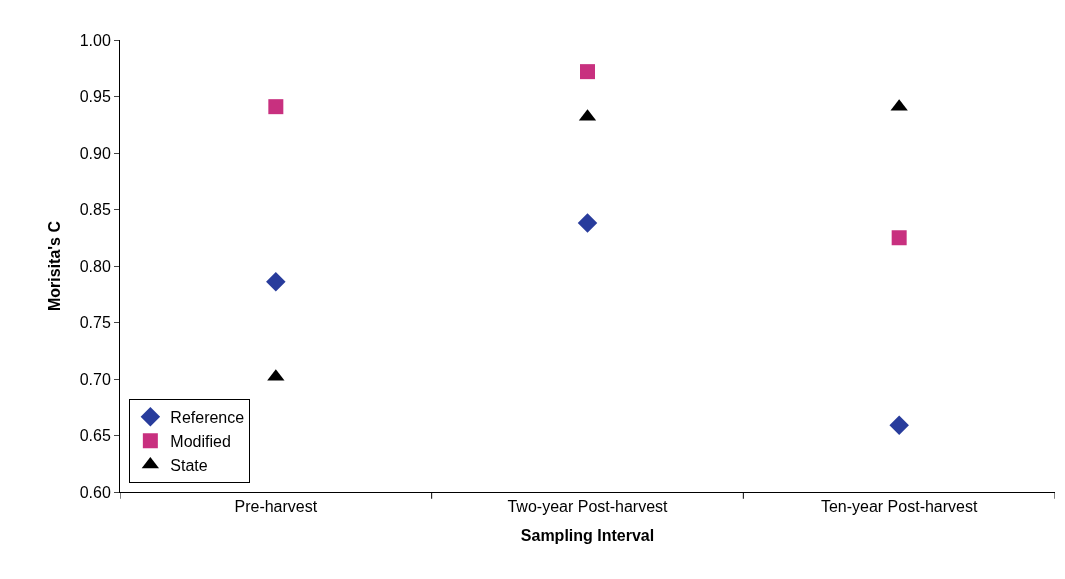 The height and width of the screenshot is (579, 1065). What do you see at coordinates (276, 507) in the screenshot?
I see `x-tick-label: Pre-harvest` at bounding box center [276, 507].